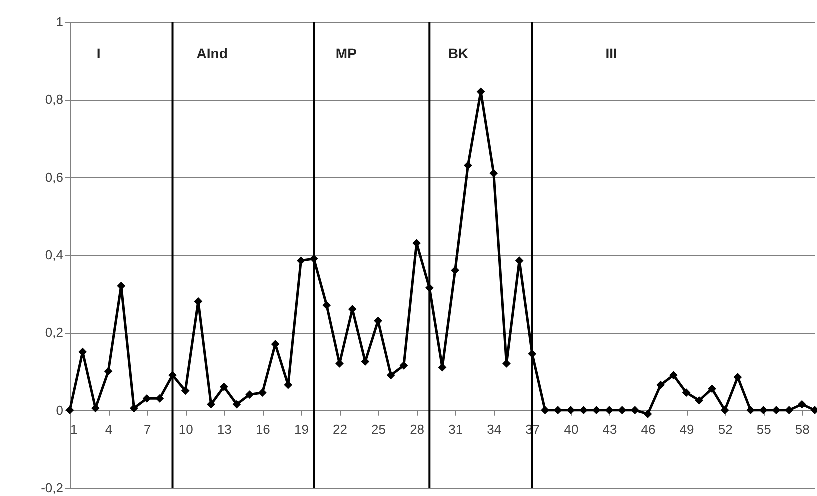 This screenshot has width=817, height=496. What do you see at coordinates (764, 429) in the screenshot?
I see `x-tick-label: 55` at bounding box center [764, 429].